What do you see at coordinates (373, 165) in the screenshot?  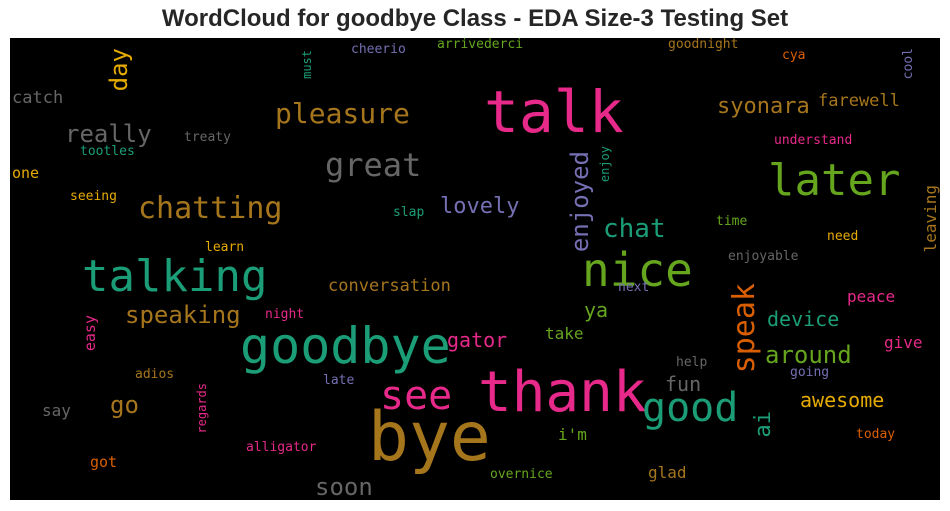 I see `word-great: great` at bounding box center [373, 165].